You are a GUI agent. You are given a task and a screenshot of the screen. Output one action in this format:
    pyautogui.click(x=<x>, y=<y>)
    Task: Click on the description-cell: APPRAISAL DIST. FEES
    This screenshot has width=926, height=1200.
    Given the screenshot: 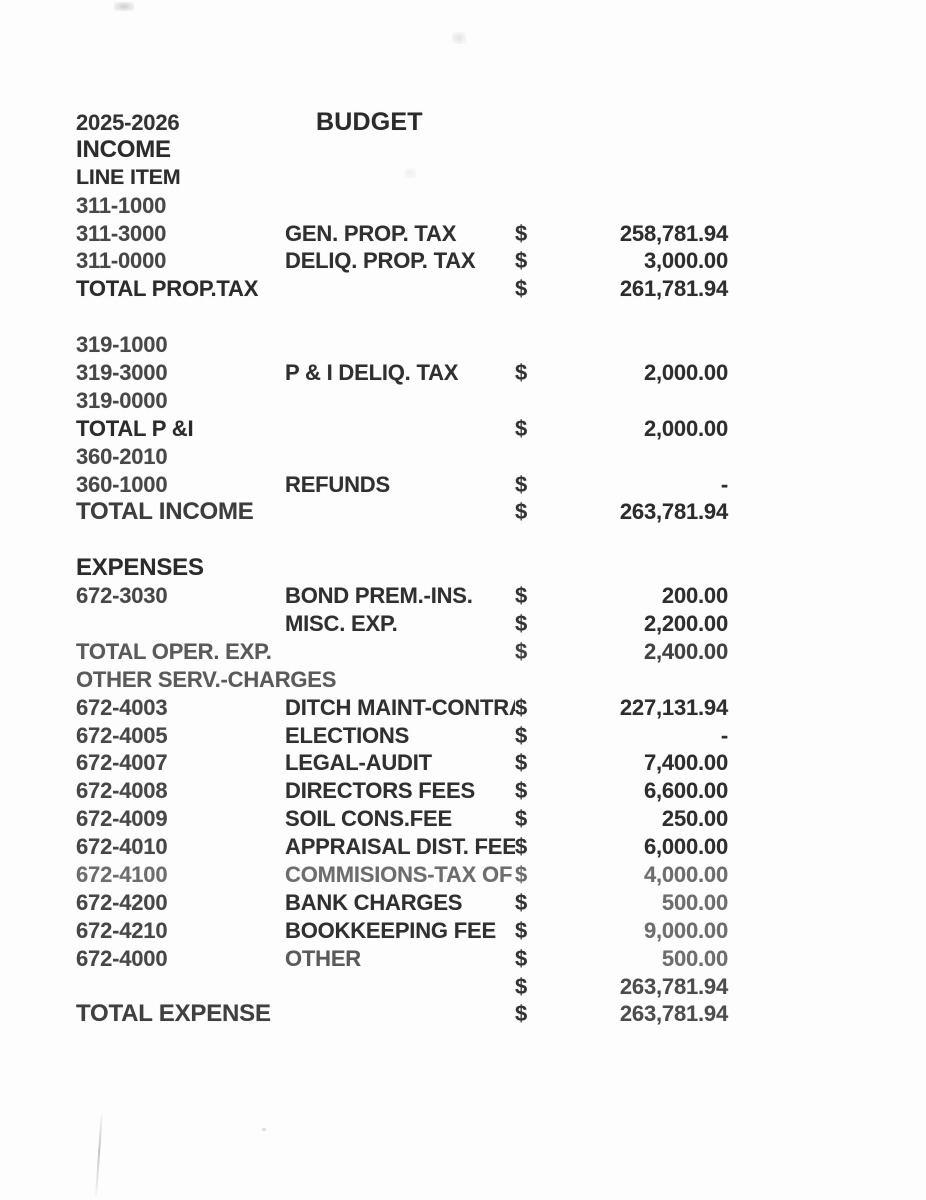 What is the action you would take?
    pyautogui.click(x=400, y=847)
    